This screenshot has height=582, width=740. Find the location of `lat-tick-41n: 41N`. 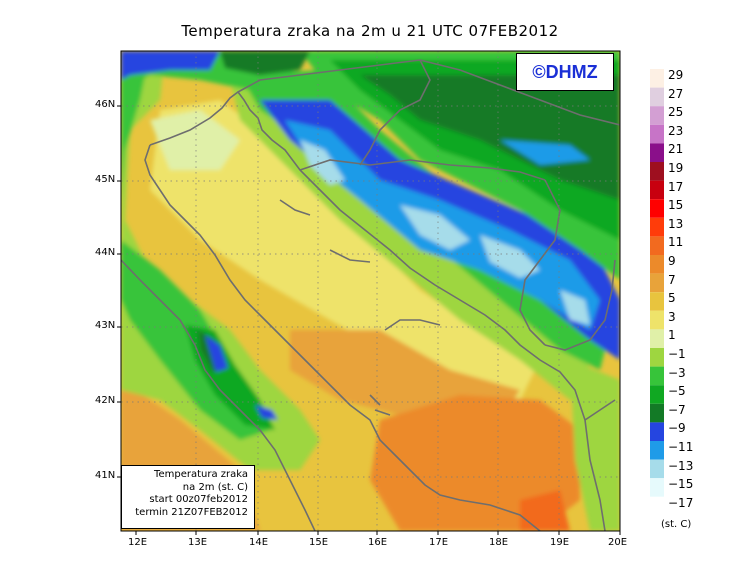

lat-tick-41n: 41N is located at coordinates (105, 475).